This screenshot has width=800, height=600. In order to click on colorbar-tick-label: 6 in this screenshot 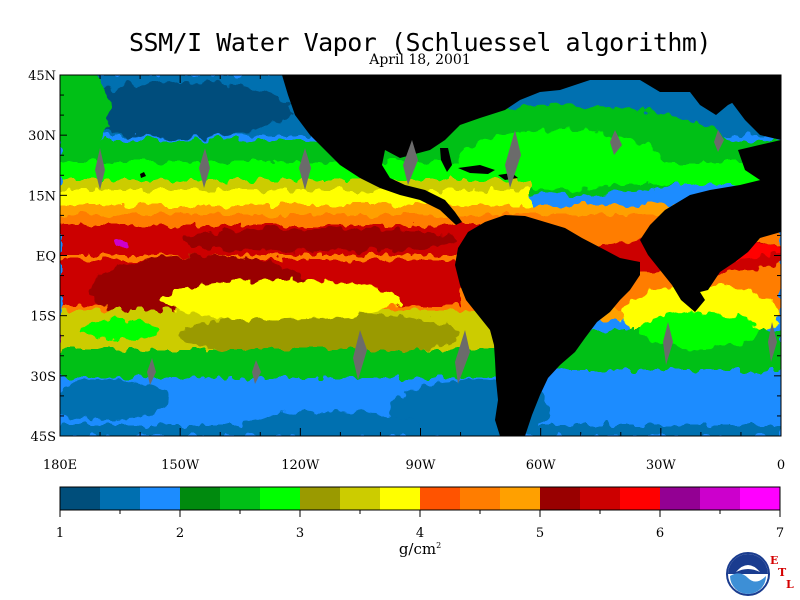, I will do `click(660, 533)`.